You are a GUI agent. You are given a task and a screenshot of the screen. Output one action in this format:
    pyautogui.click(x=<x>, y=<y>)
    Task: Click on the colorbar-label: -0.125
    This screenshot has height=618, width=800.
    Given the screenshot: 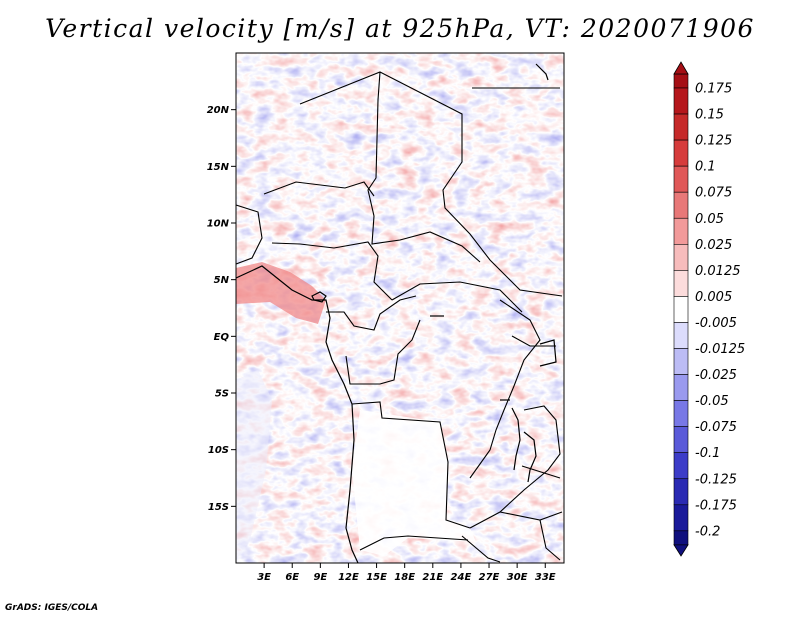 What is the action you would take?
    pyautogui.click(x=716, y=479)
    